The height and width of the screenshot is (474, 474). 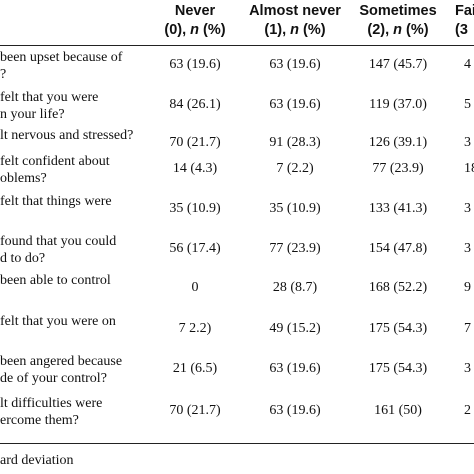 I want to click on question-text-line1: felt that things were, so click(x=56, y=201).